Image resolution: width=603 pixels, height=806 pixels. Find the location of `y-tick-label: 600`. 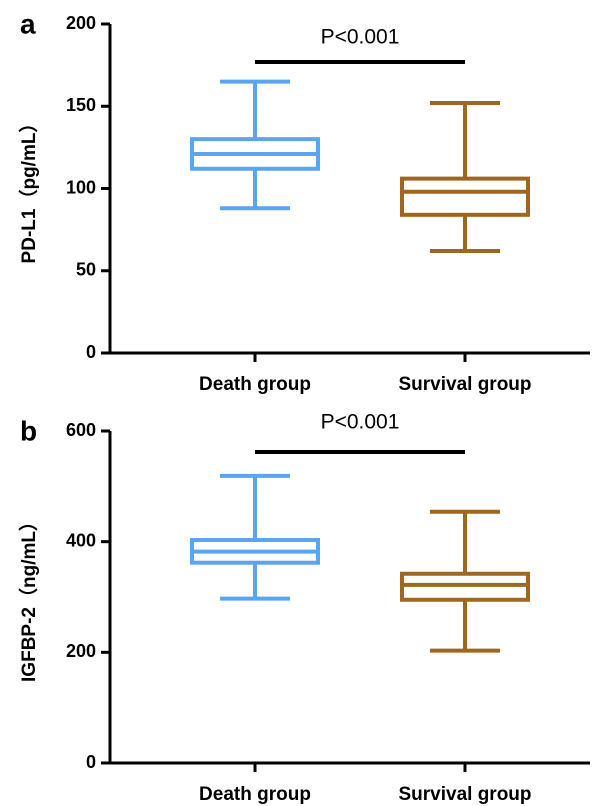

y-tick-label: 600 is located at coordinates (81, 430).